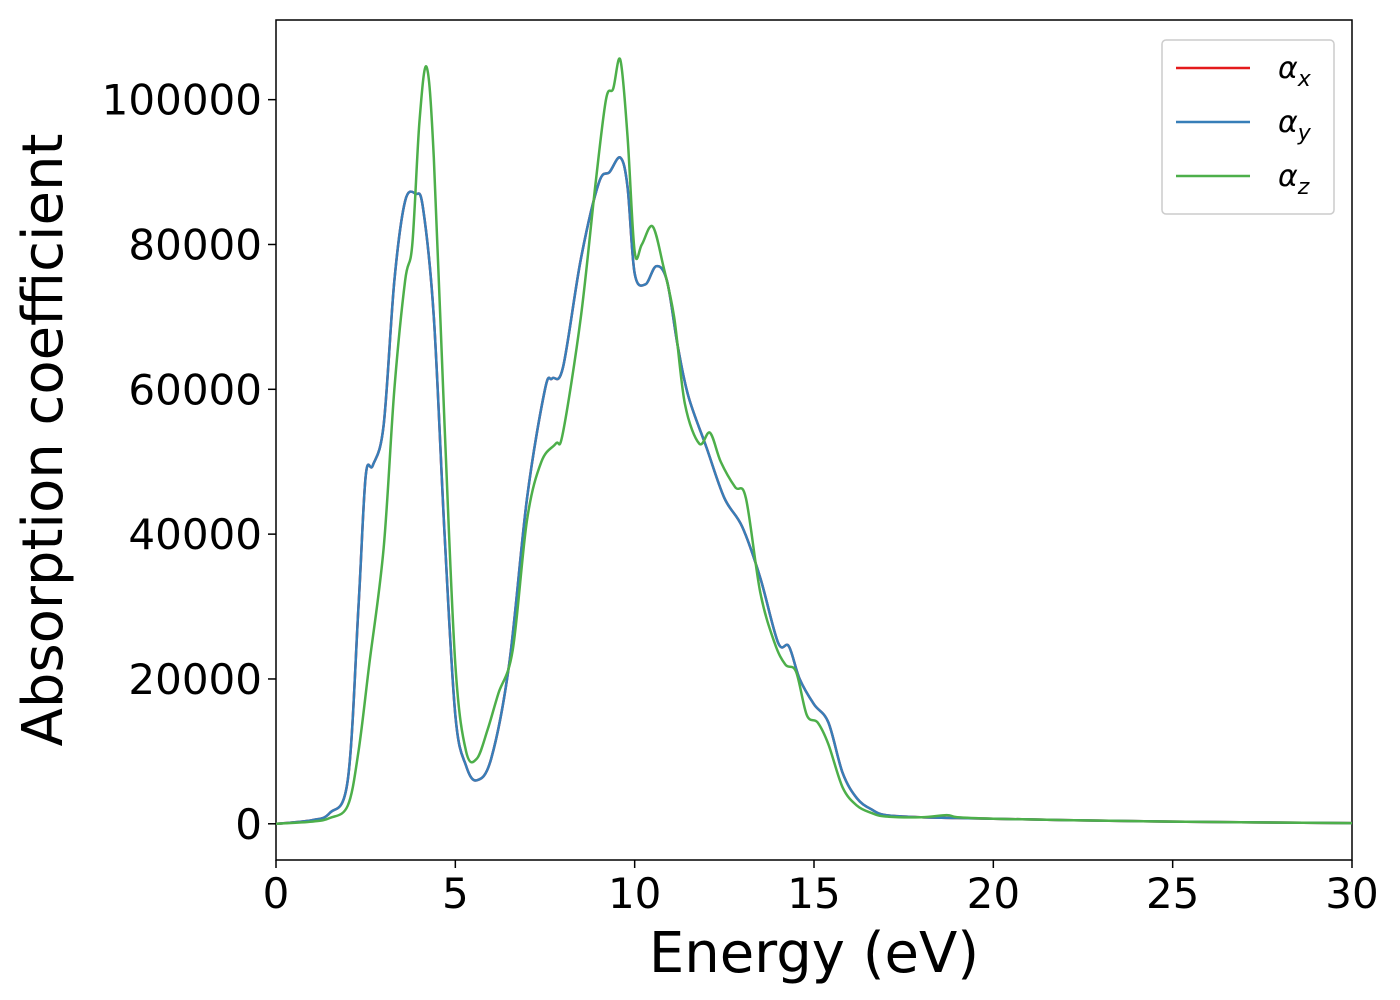  Describe the element at coordinates (1172, 893) in the screenshot. I see `x-tick-label: 25` at that location.